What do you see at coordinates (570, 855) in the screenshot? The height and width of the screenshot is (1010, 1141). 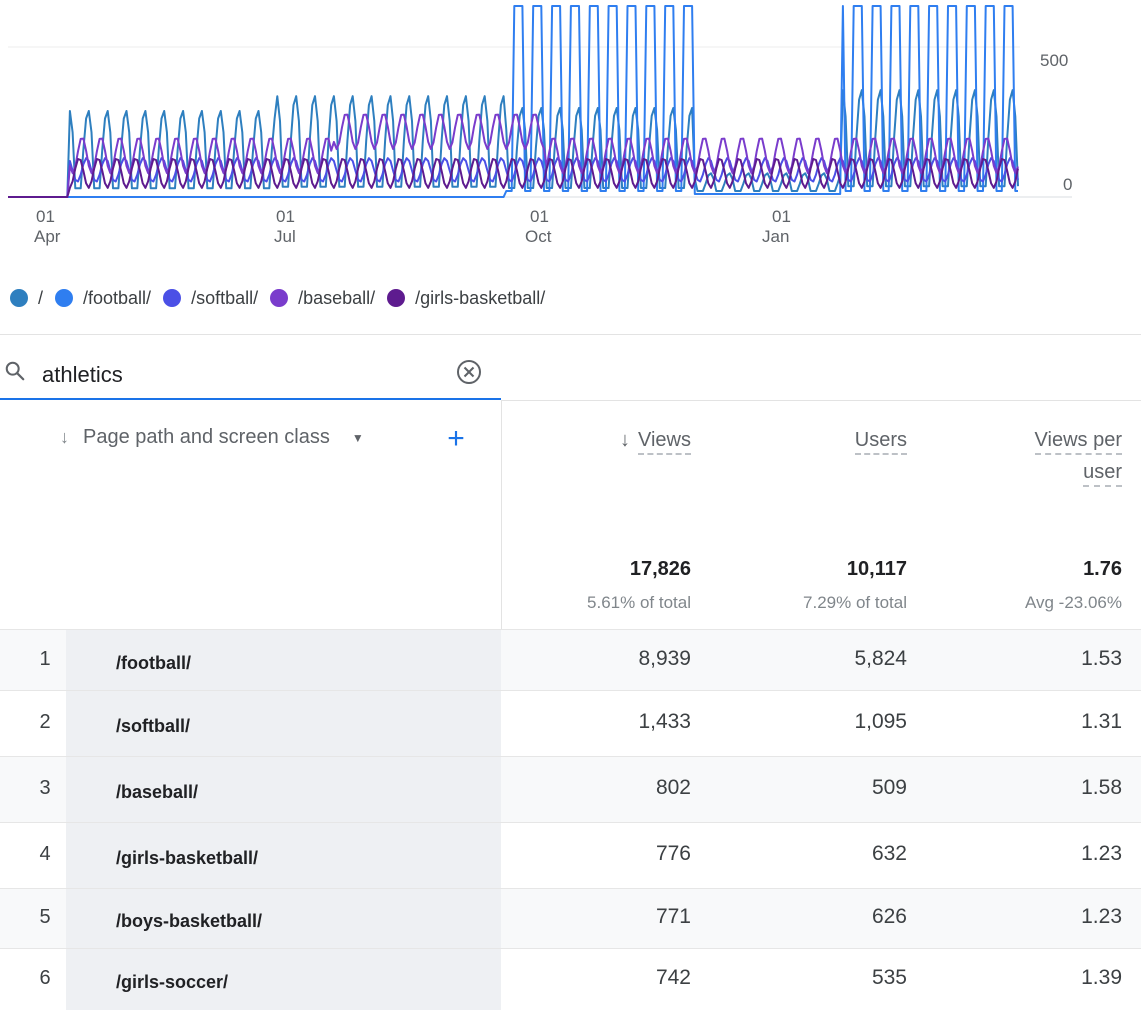 I see `table-row: 4/girls-basketball/776 632 1.23` at bounding box center [570, 855].